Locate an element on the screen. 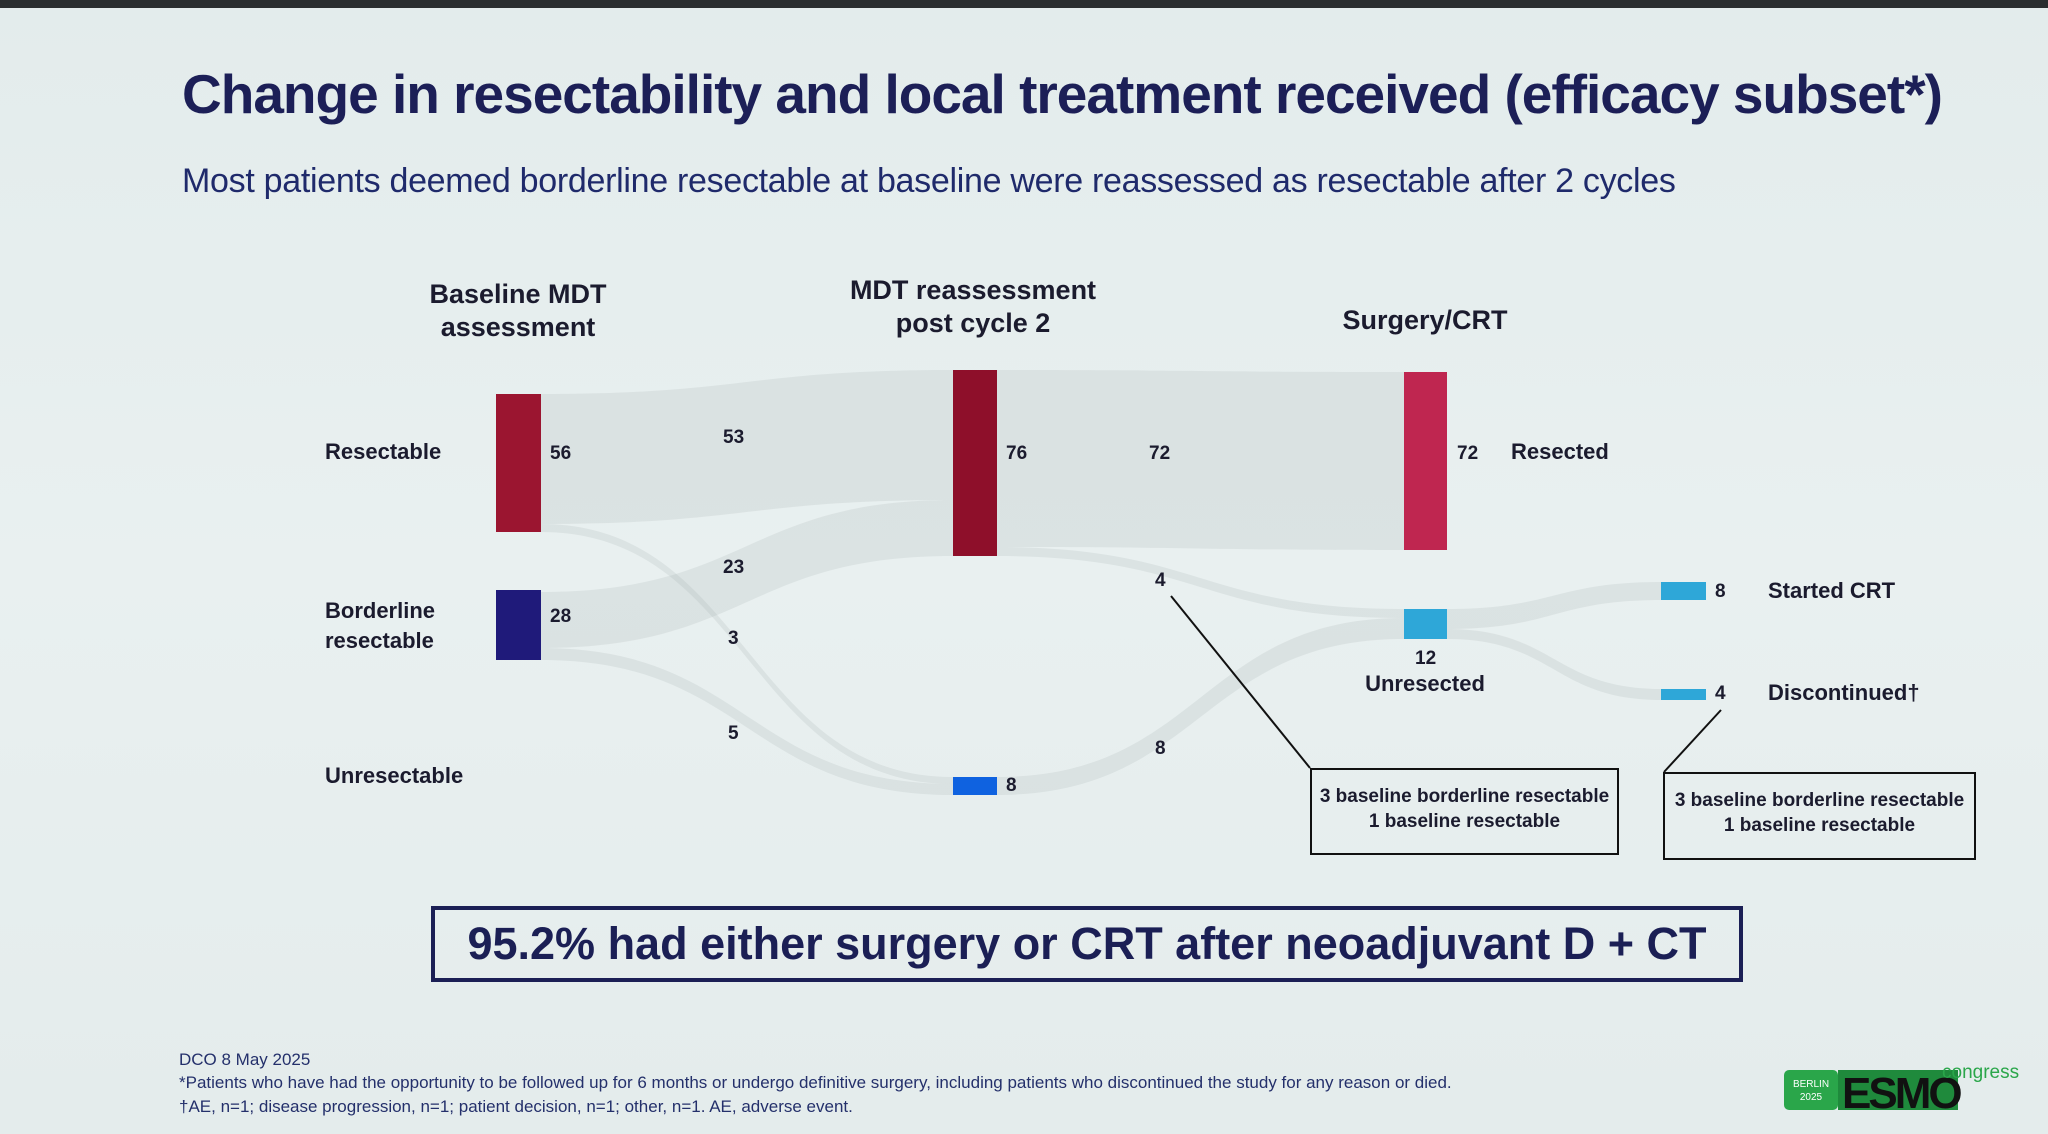 This screenshot has width=2048, height=1134. link-value: 5 is located at coordinates (733, 733).